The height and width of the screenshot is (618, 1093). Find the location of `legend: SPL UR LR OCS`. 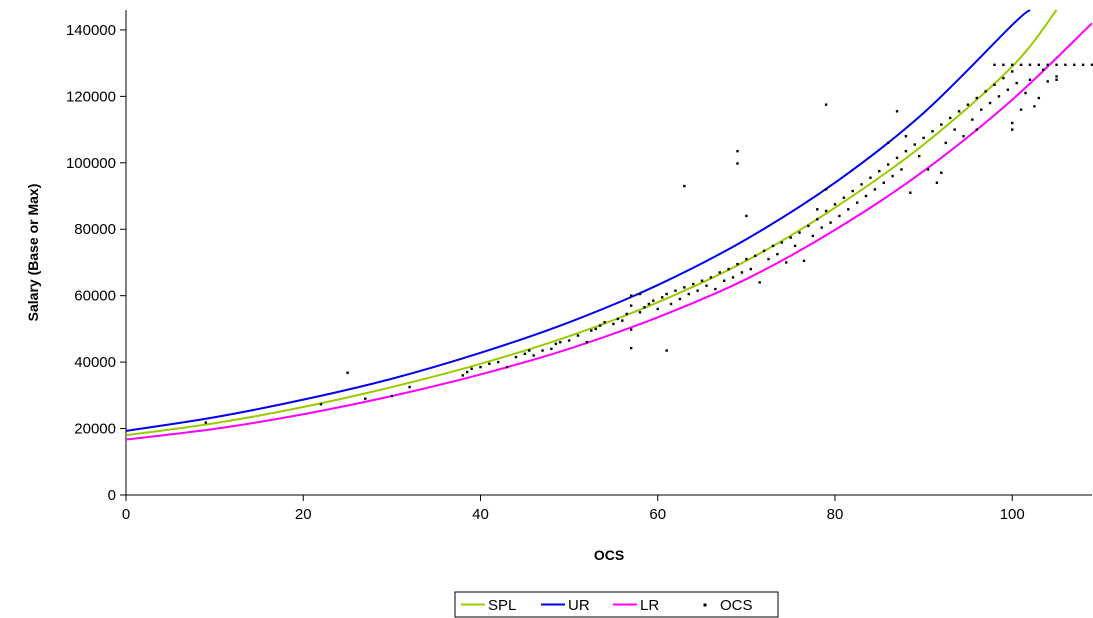

legend: SPL UR LR OCS is located at coordinates (616, 604).